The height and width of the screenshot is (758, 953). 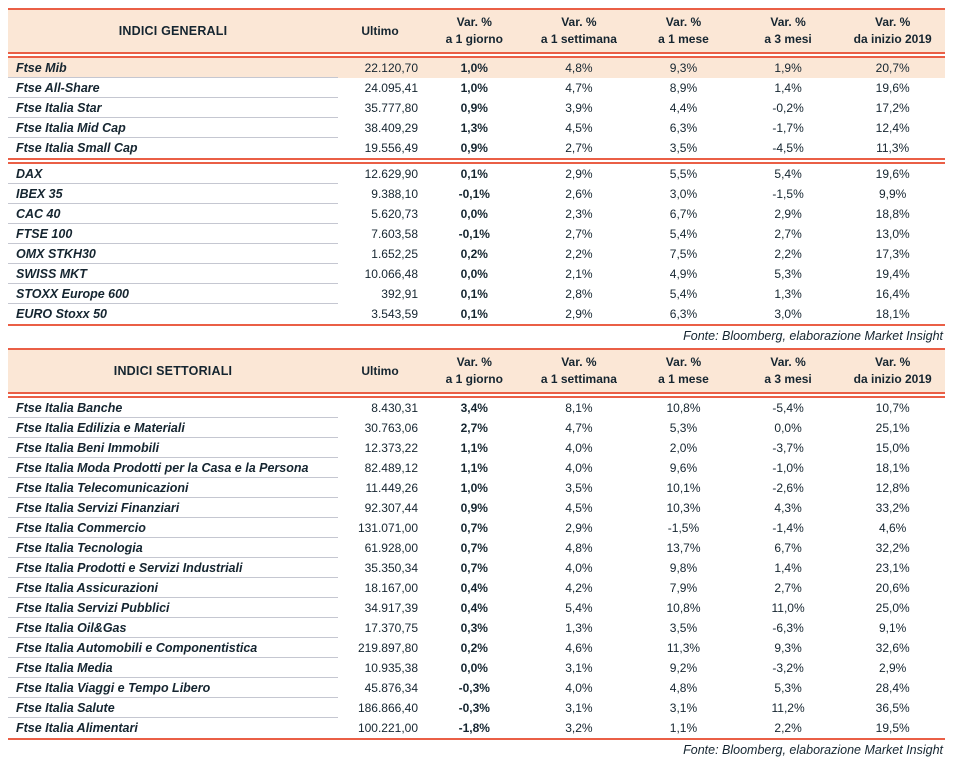 What do you see at coordinates (579, 468) in the screenshot?
I see `var-percent-cell: 4,0%` at bounding box center [579, 468].